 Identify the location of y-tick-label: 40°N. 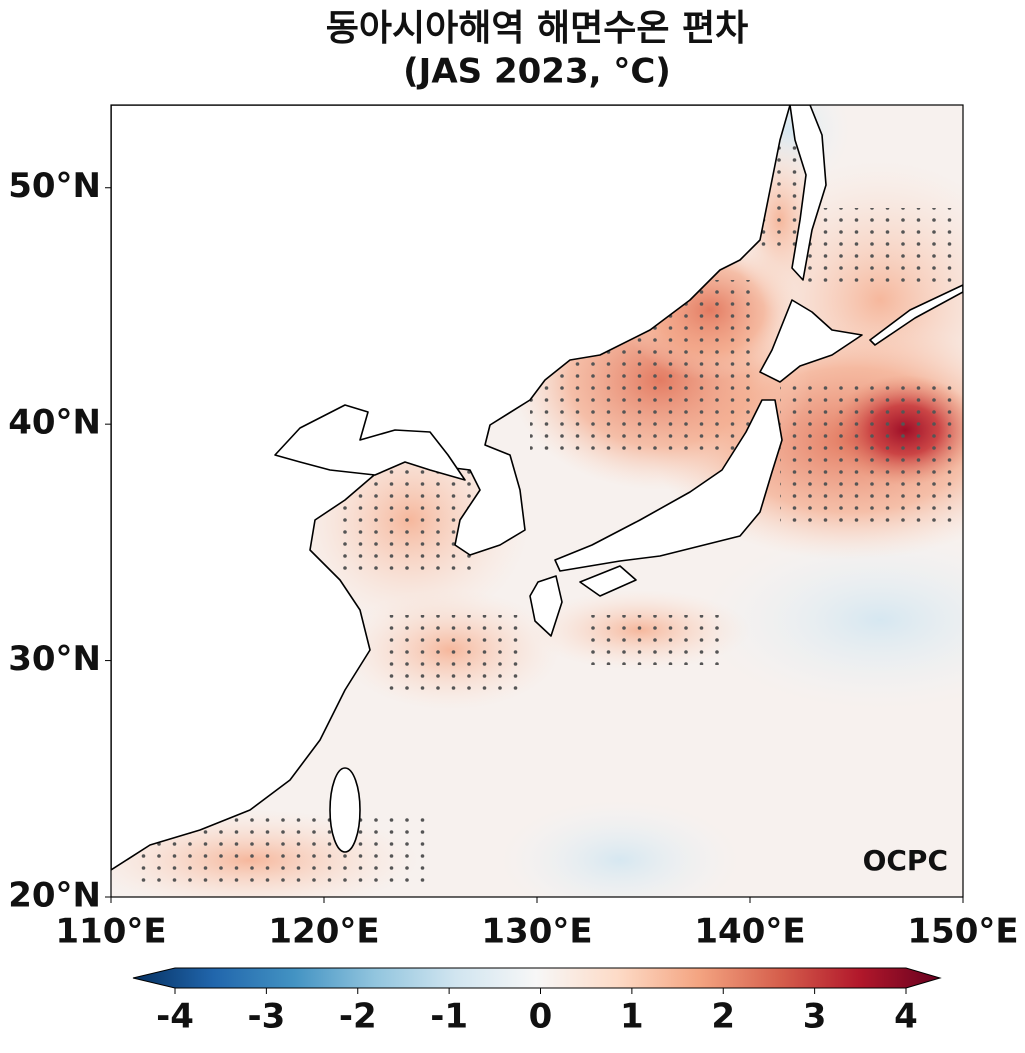
(54, 423).